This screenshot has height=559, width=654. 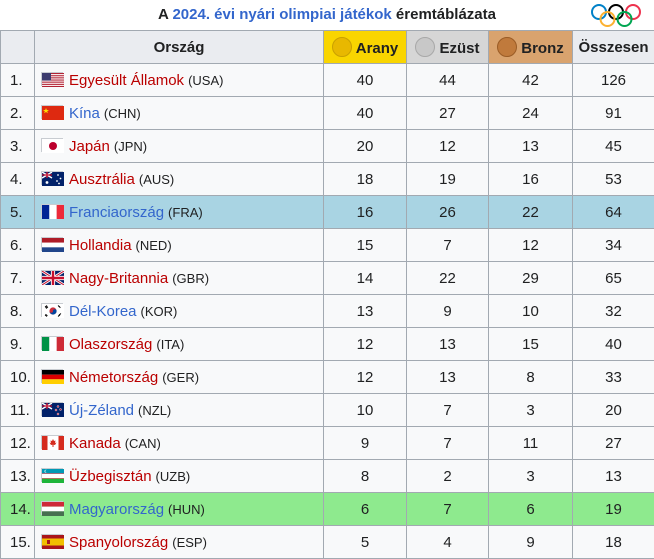 I want to click on nation-link: Ausztrália, so click(x=102, y=179).